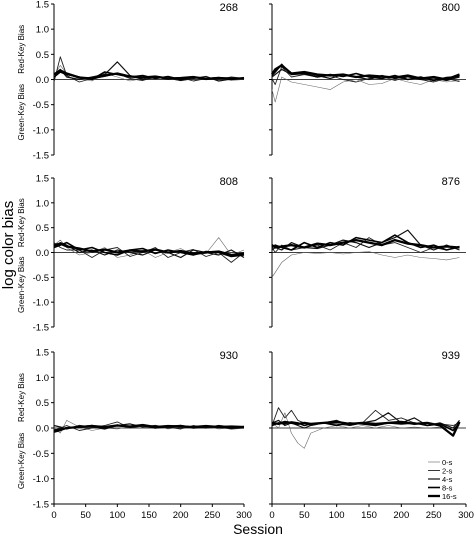 The image size is (474, 539). What do you see at coordinates (447, 462) in the screenshot?
I see `legend-label: 0-s` at bounding box center [447, 462].